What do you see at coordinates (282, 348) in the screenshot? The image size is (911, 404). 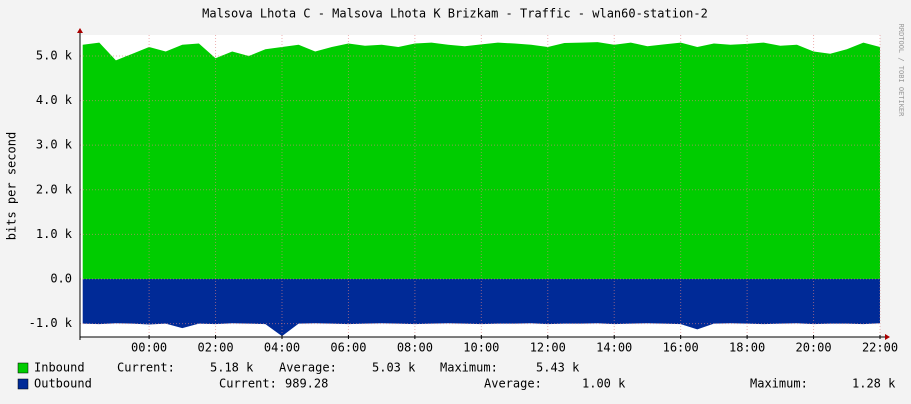 I see `x-tick-label: 04:00` at bounding box center [282, 348].